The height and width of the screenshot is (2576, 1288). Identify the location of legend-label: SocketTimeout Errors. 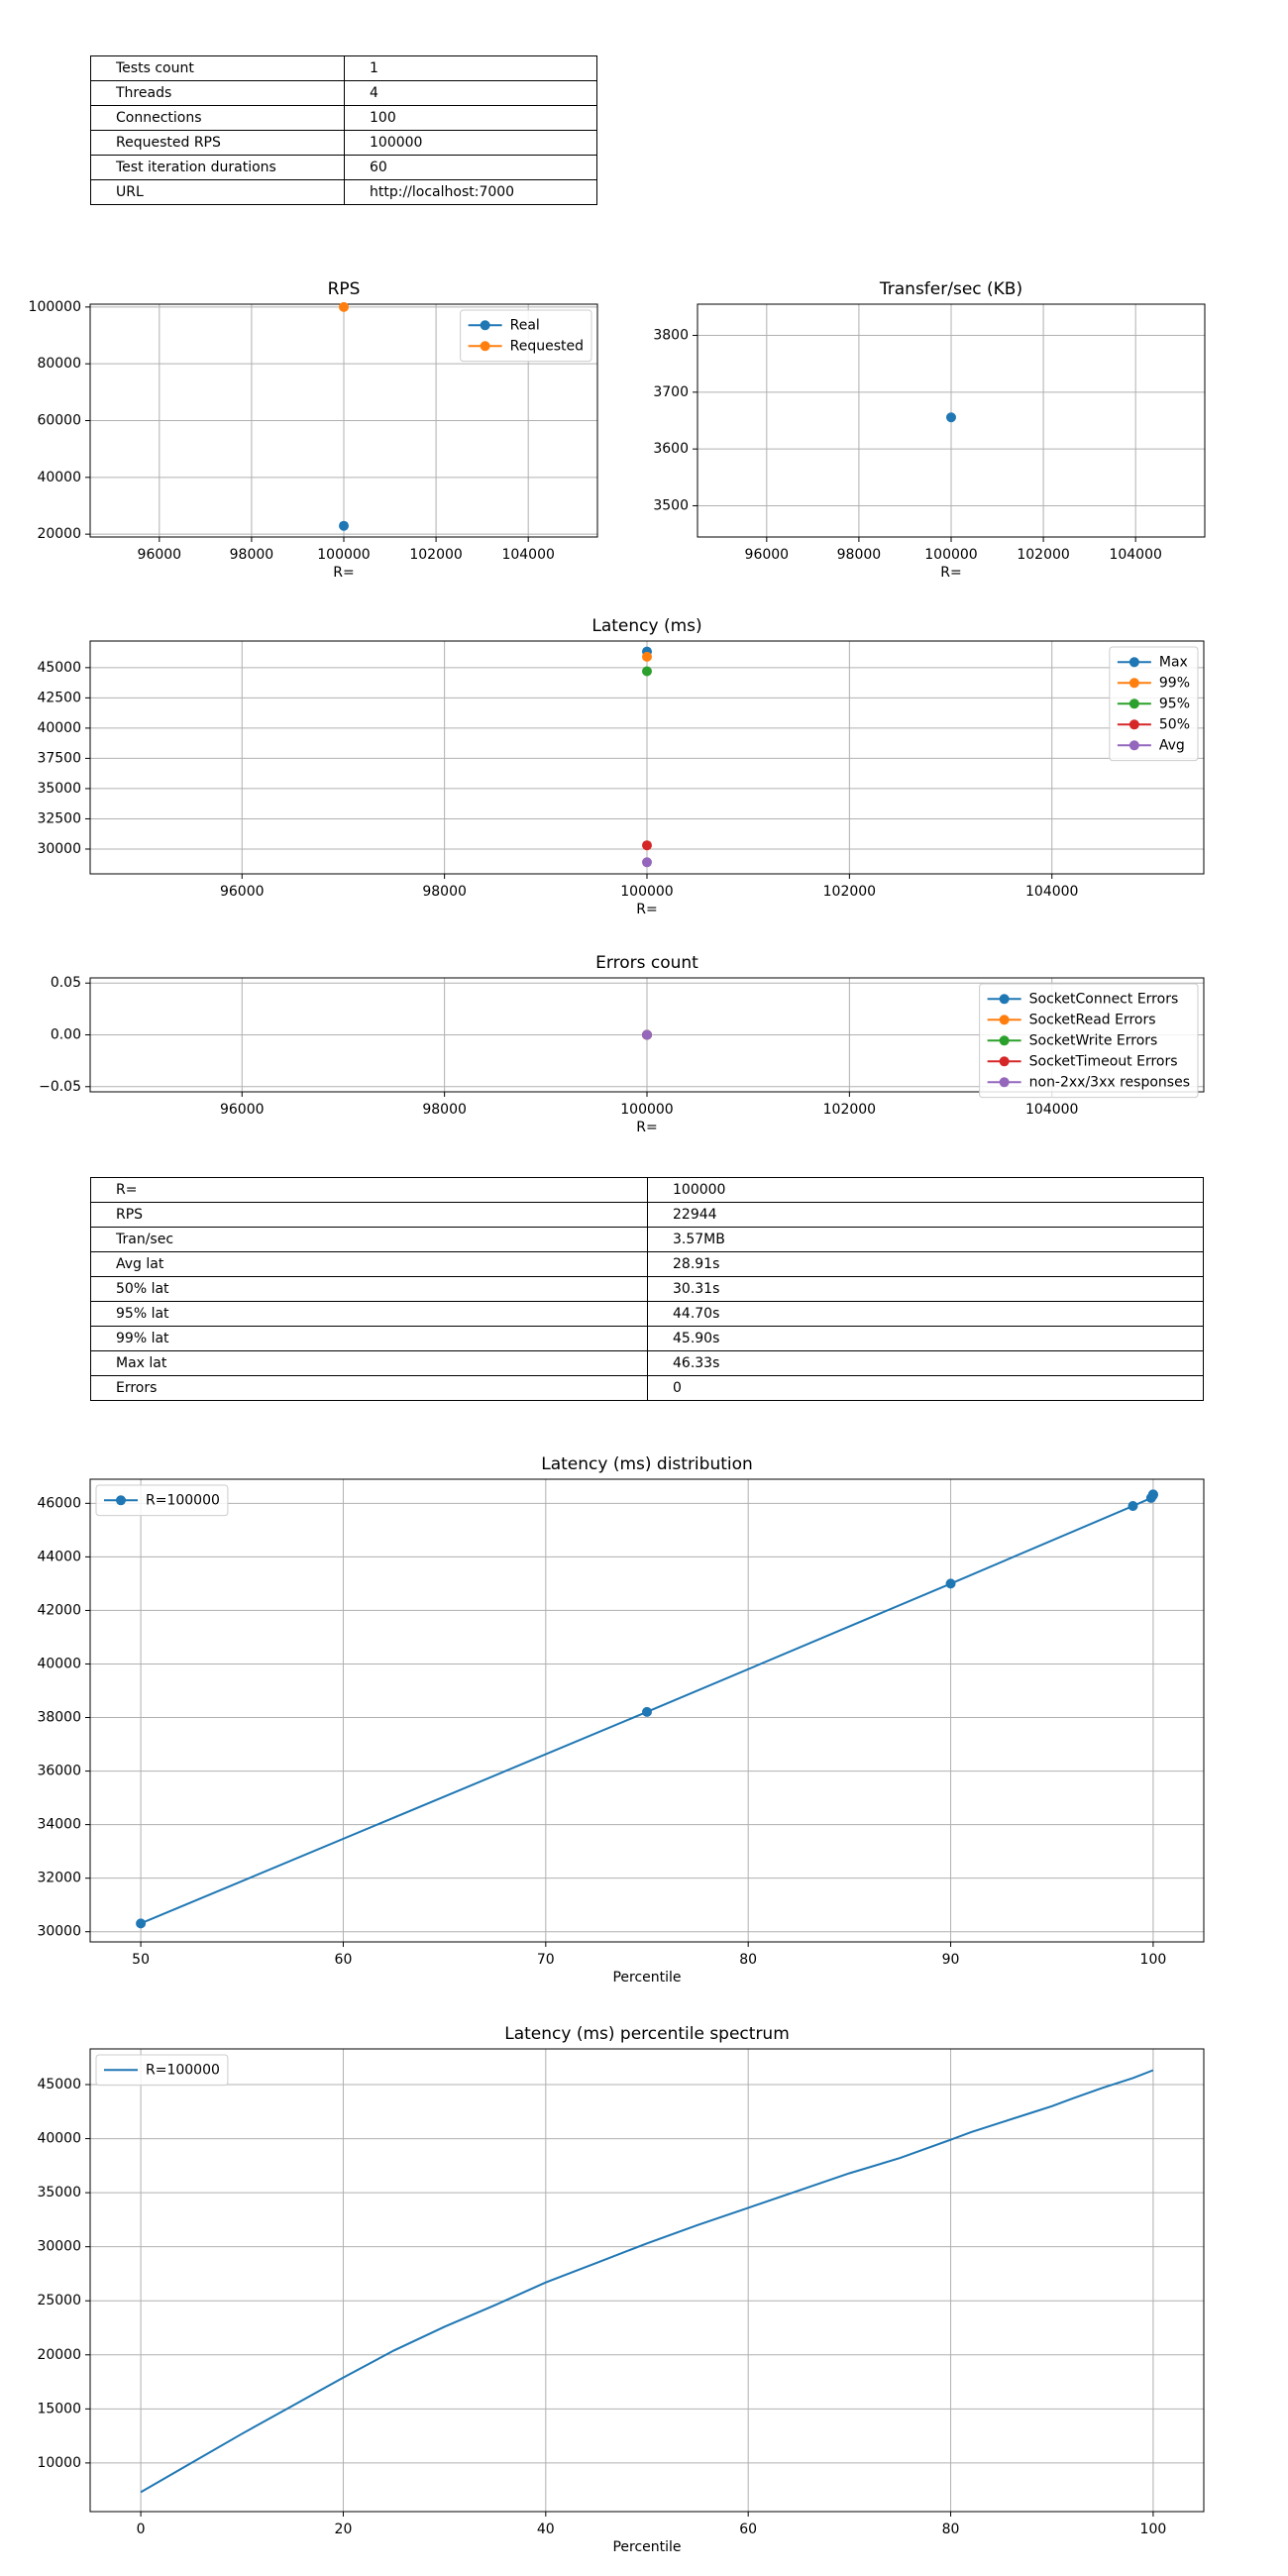
(1103, 1061).